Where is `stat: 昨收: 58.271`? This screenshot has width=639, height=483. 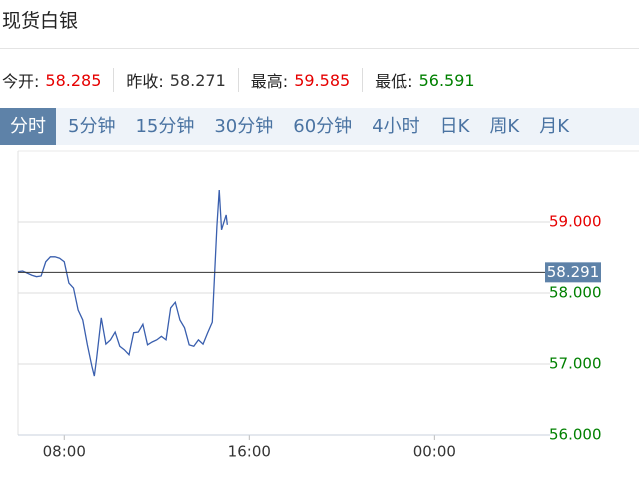
stat: 昨收: 58.271 is located at coordinates (182, 80).